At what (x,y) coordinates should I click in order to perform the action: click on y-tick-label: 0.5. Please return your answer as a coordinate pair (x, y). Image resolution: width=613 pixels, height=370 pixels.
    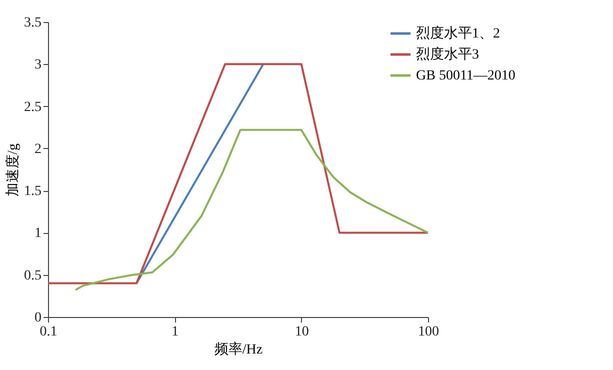
    Looking at the image, I should click on (33, 276).